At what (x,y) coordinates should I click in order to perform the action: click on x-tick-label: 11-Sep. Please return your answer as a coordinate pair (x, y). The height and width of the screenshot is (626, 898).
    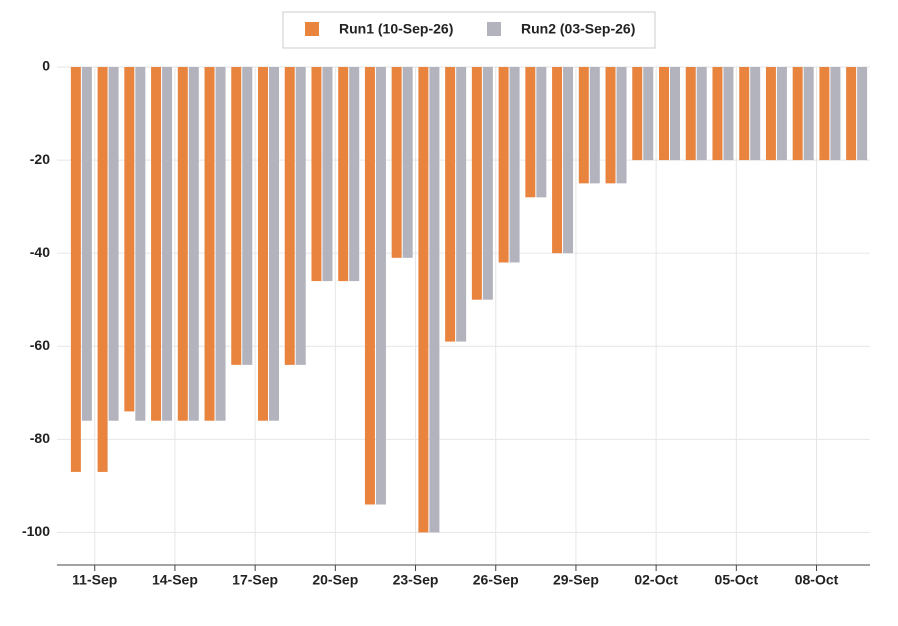
    Looking at the image, I should click on (94, 580).